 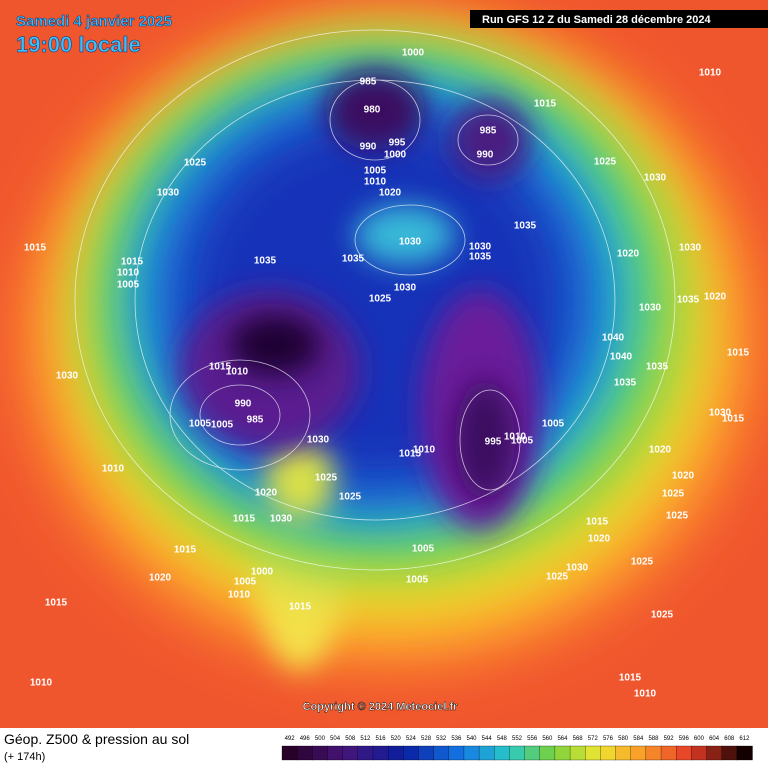 What do you see at coordinates (320, 739) in the screenshot?
I see `scale-label: 500` at bounding box center [320, 739].